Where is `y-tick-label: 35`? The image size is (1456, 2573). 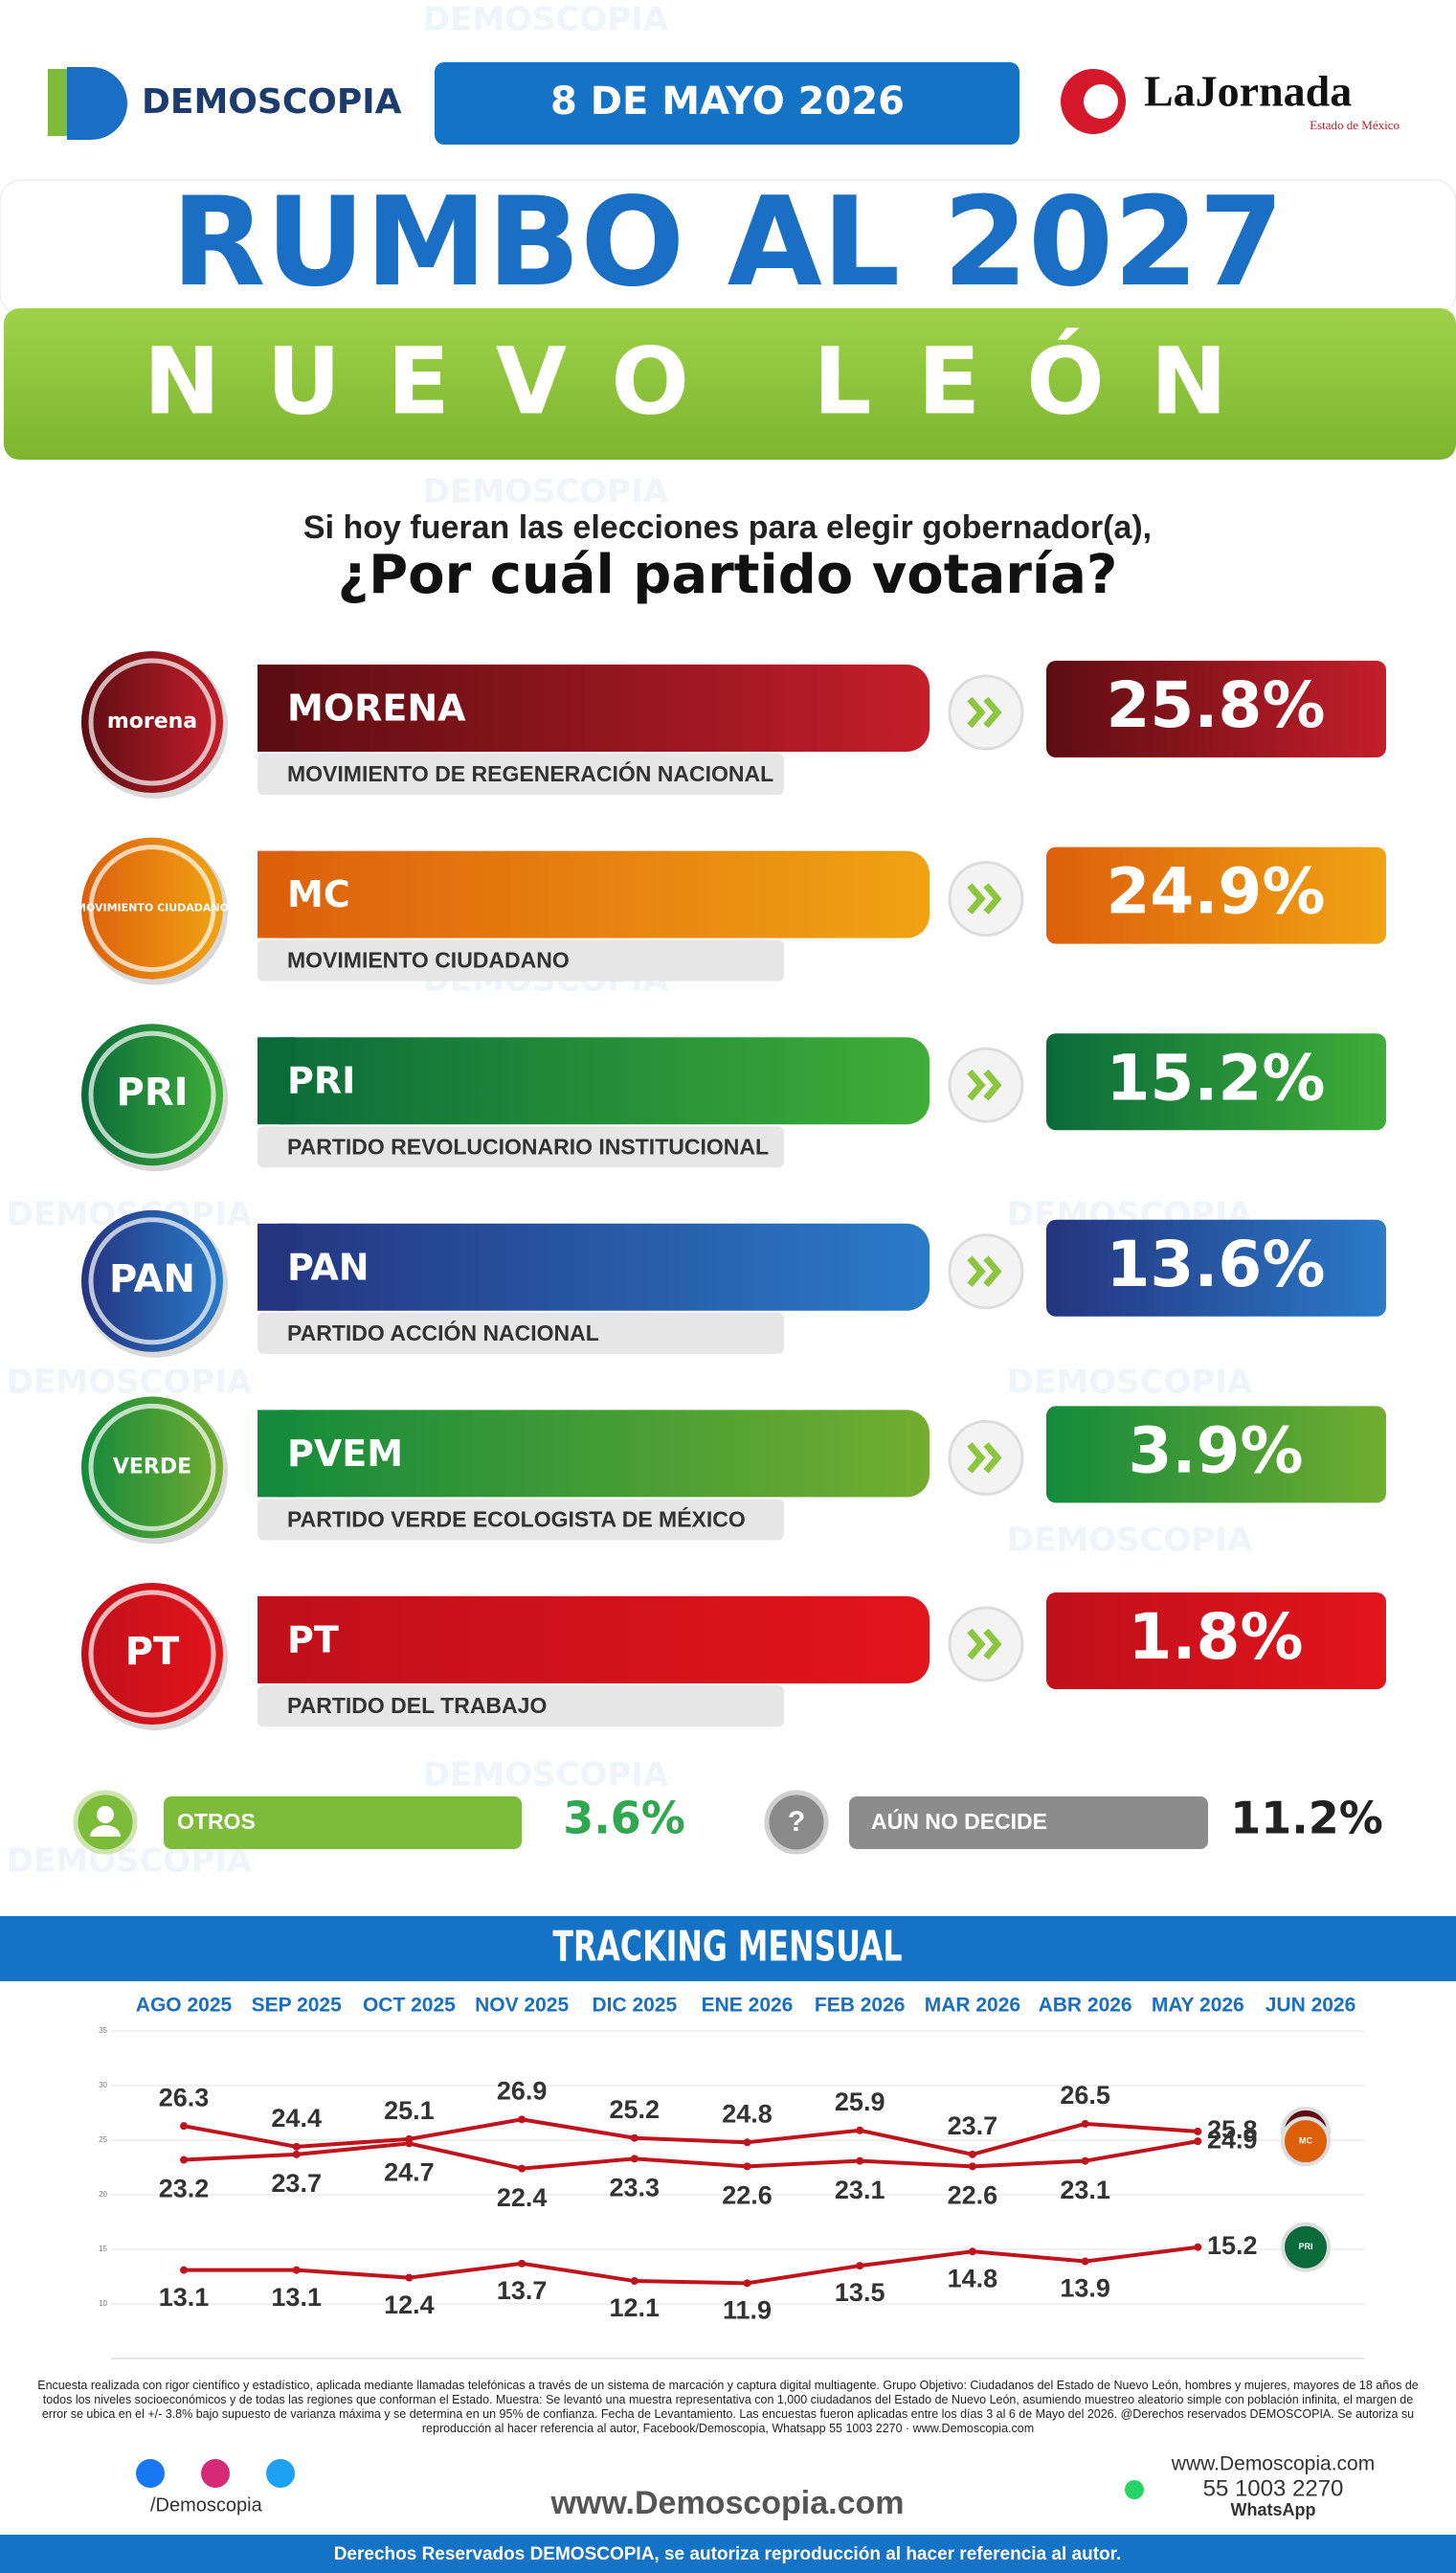
y-tick-label: 35 is located at coordinates (103, 2030).